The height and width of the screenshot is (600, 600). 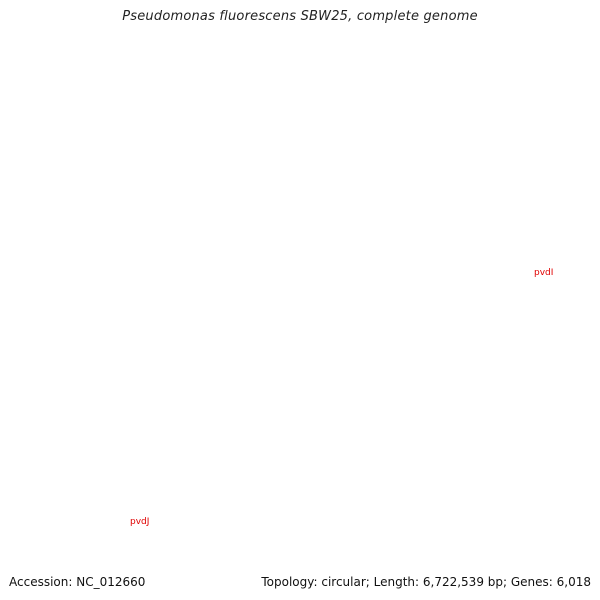 I want to click on gene-label-pvdi: pvdI, so click(x=543, y=273).